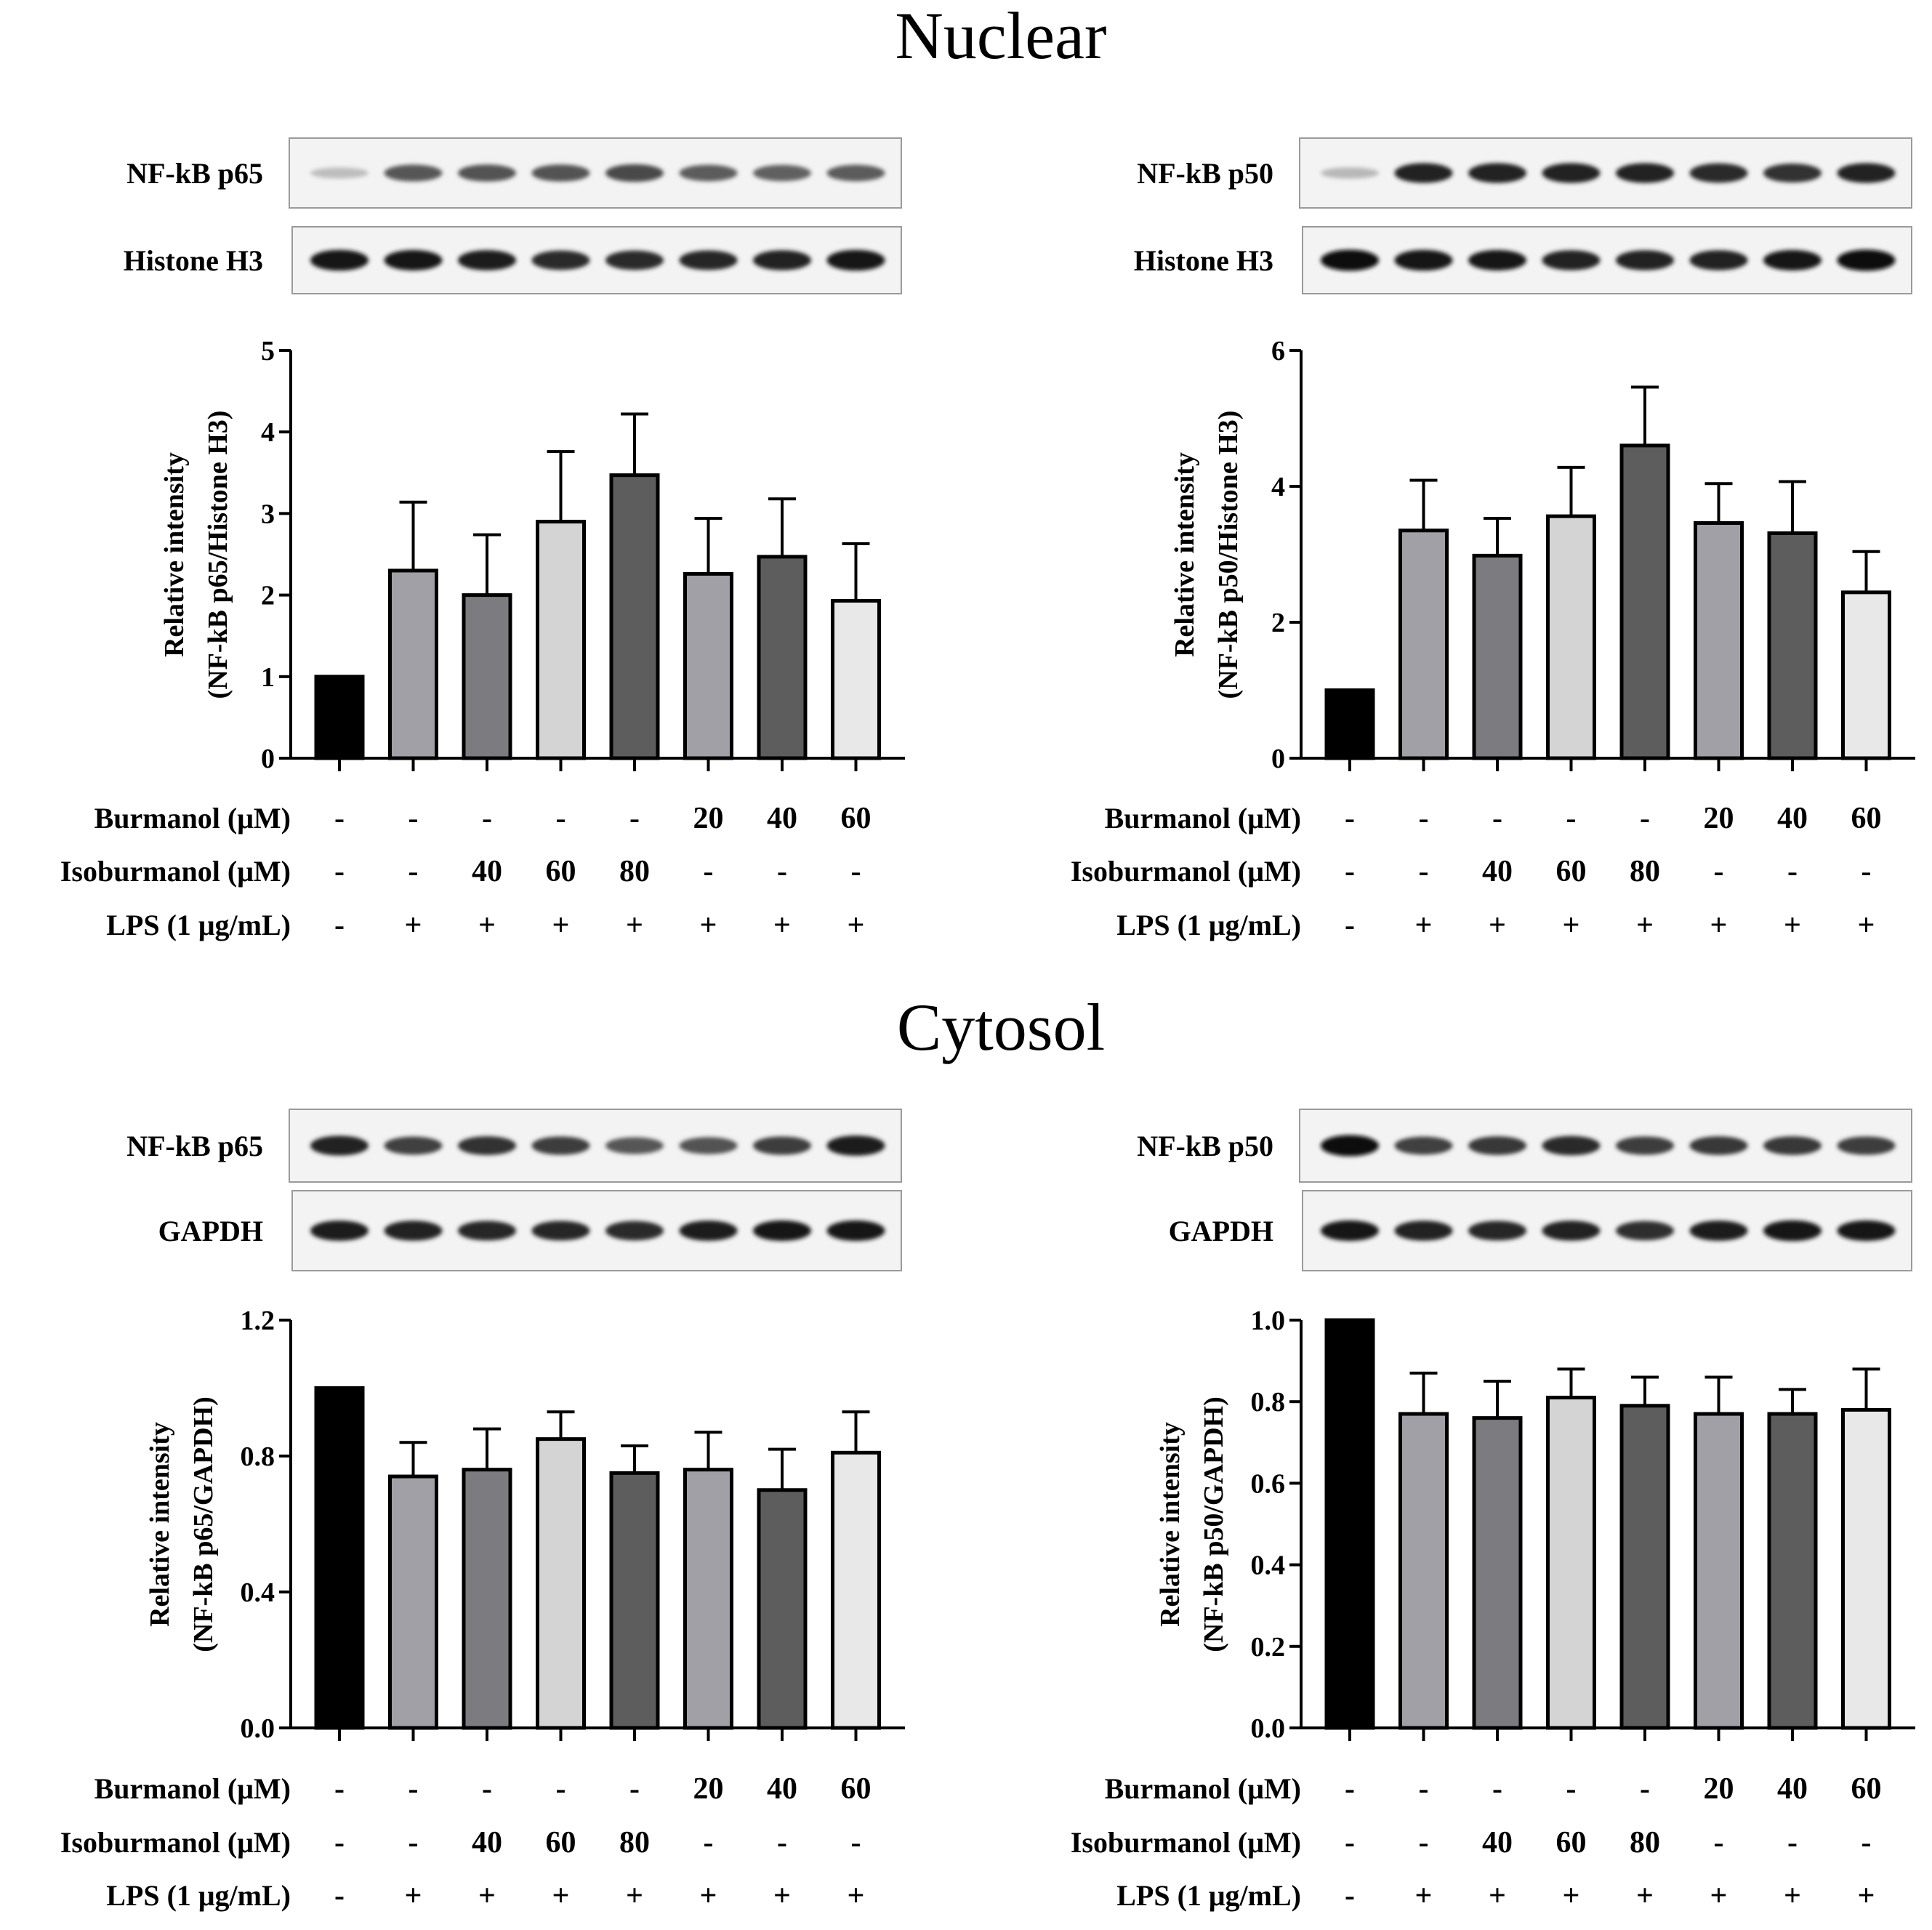 Image resolution: width=1932 pixels, height=1930 pixels. Describe the element at coordinates (708, 1789) in the screenshot. I see `condition-cell: 20` at that location.